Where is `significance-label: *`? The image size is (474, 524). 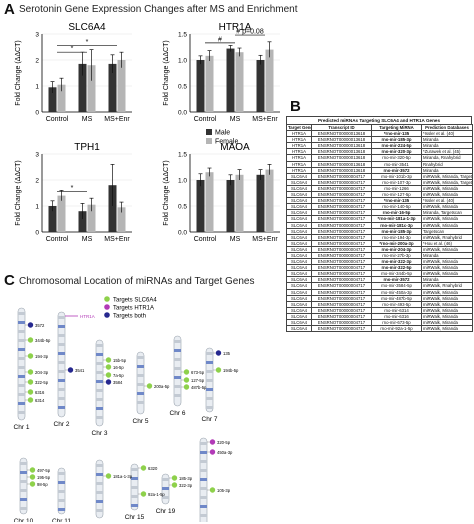 significance-label: * is located at coordinates (87, 42).